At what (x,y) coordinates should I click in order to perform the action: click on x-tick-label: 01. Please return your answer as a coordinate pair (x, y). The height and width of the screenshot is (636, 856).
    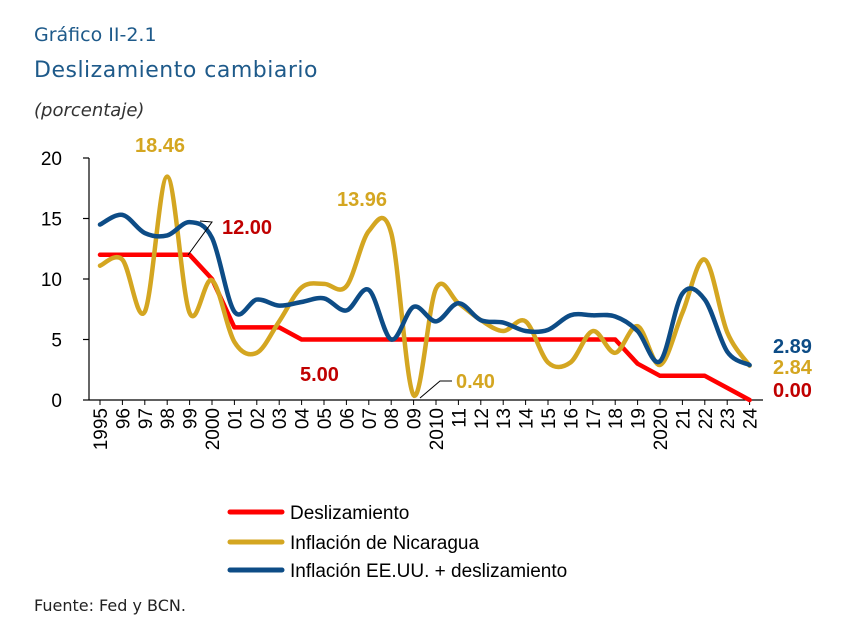
    Looking at the image, I should click on (235, 418).